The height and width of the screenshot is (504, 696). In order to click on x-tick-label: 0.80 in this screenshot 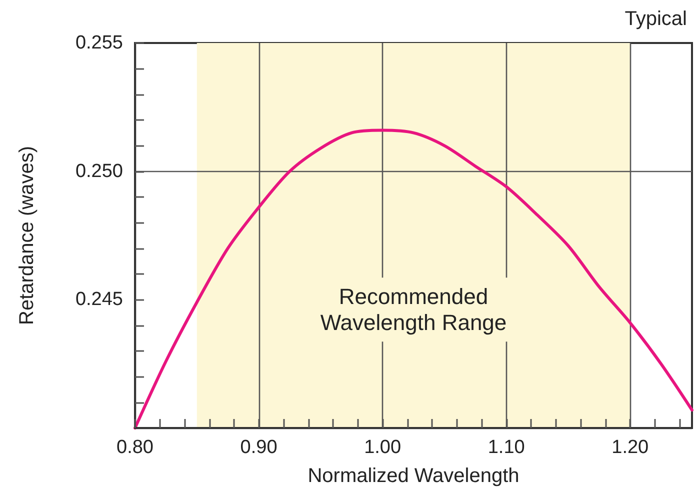, I will do `click(135, 447)`.